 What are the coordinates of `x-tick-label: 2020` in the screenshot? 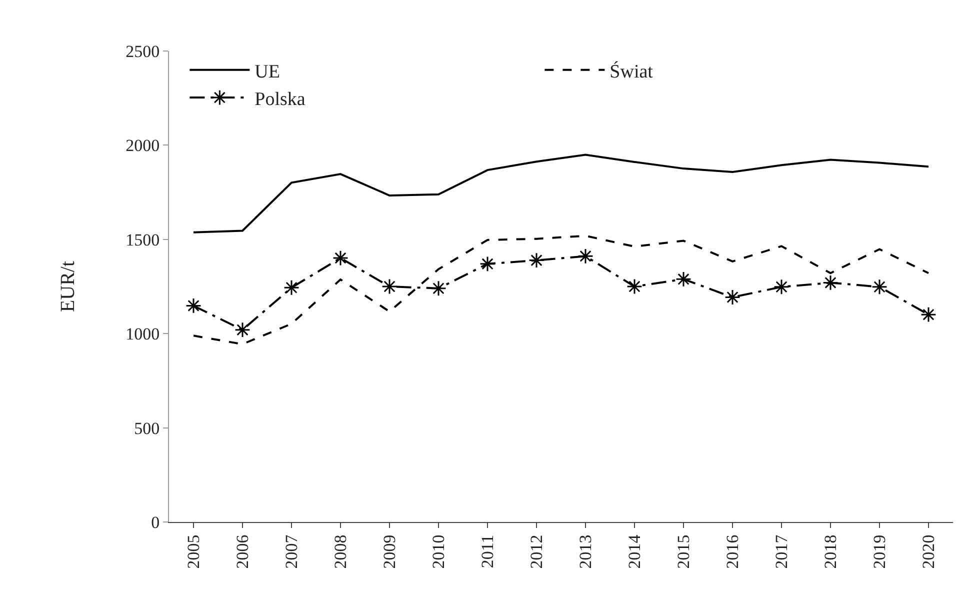 It's located at (928, 551).